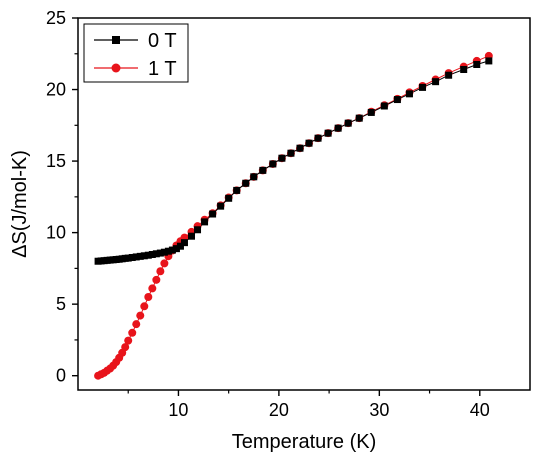 This screenshot has width=550, height=470. Describe the element at coordinates (56, 18) in the screenshot. I see `y-tick-label: 25` at that location.